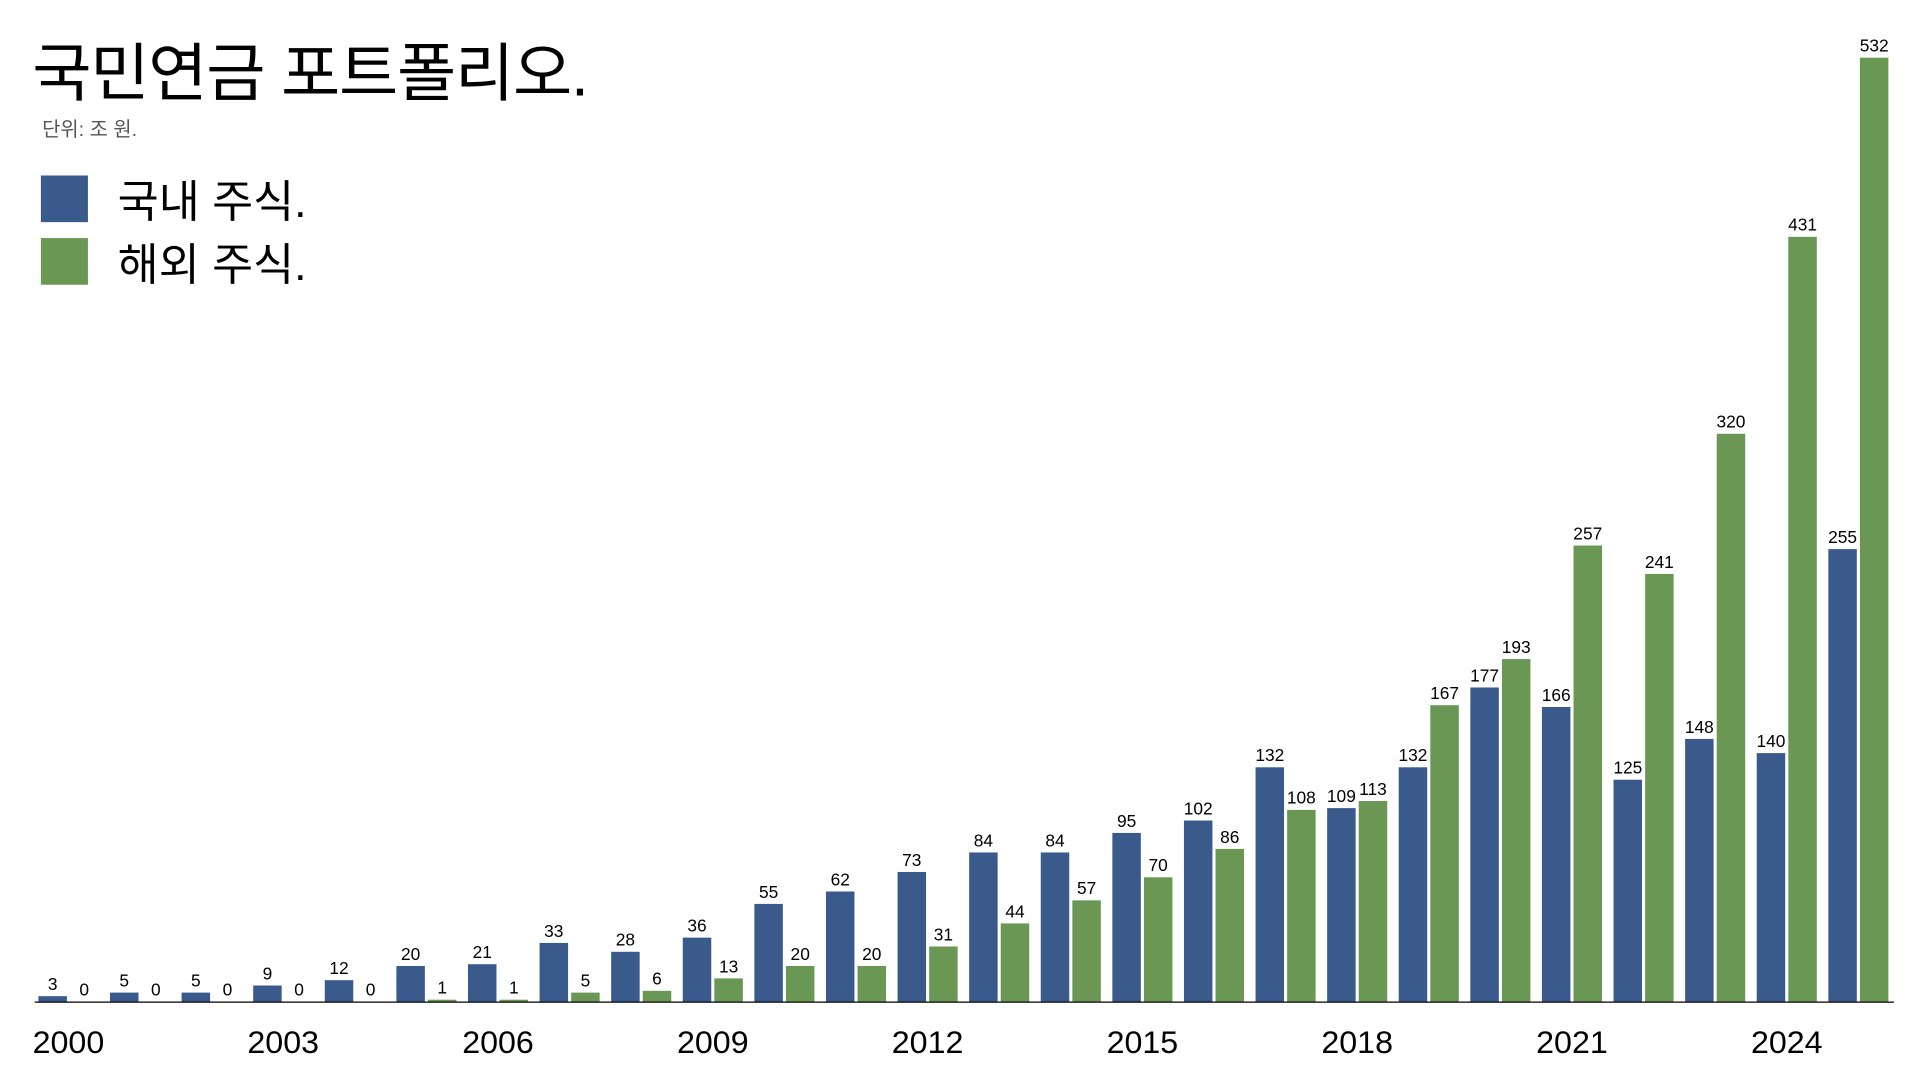 The height and width of the screenshot is (1080, 1920). What do you see at coordinates (768, 952) in the screenshot?
I see `bar-domestic-2010` at bounding box center [768, 952].